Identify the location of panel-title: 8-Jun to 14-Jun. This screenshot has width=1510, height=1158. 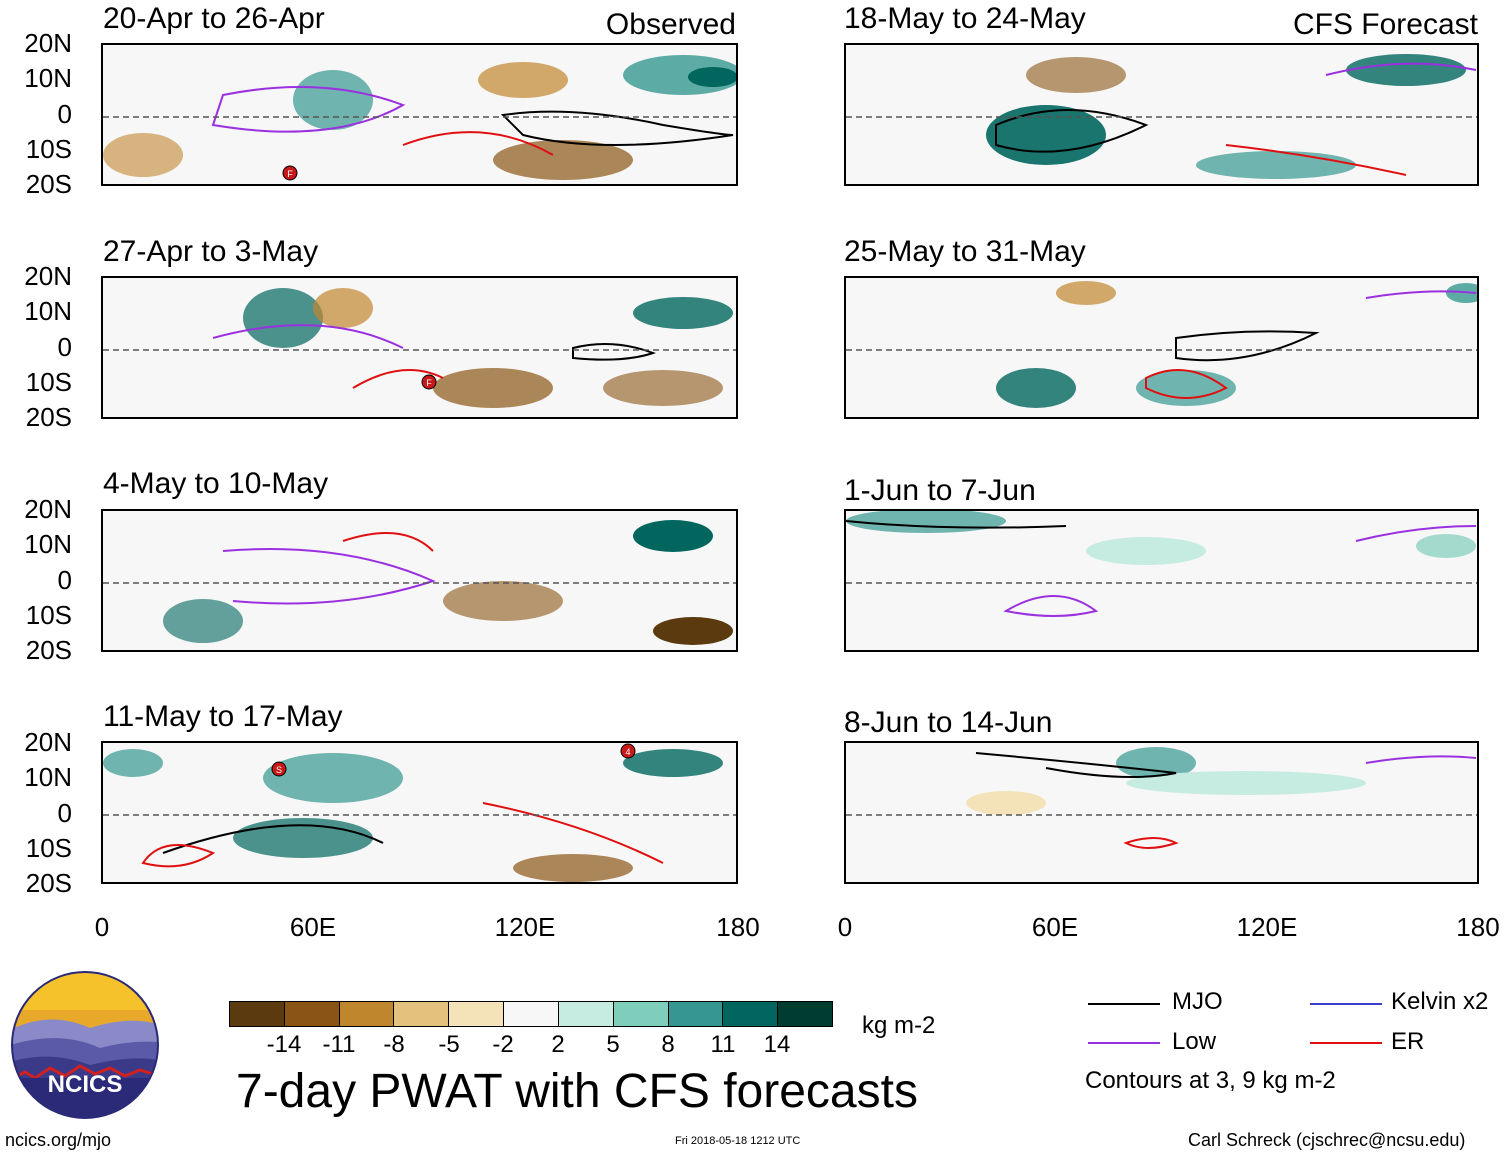
(948, 722).